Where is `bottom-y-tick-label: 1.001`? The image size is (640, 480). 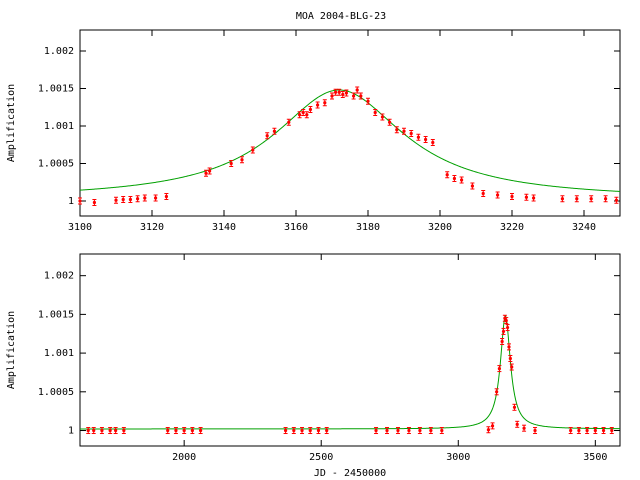 bottom-y-tick-label: 1.001 is located at coordinates (59, 353).